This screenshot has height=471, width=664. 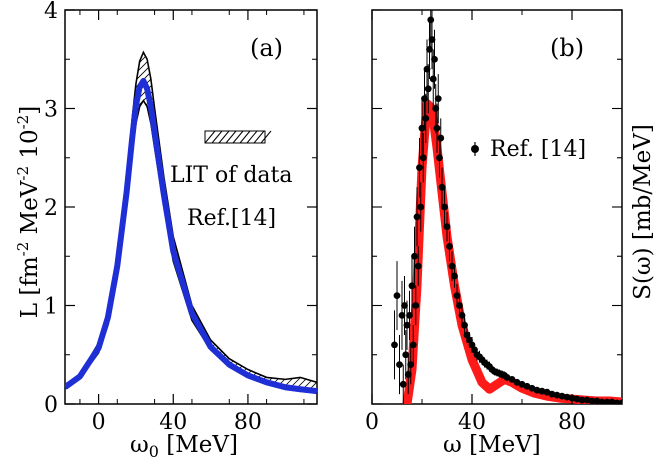 I want to click on panel-b-xlabel: ω [MeV], so click(x=492, y=445).